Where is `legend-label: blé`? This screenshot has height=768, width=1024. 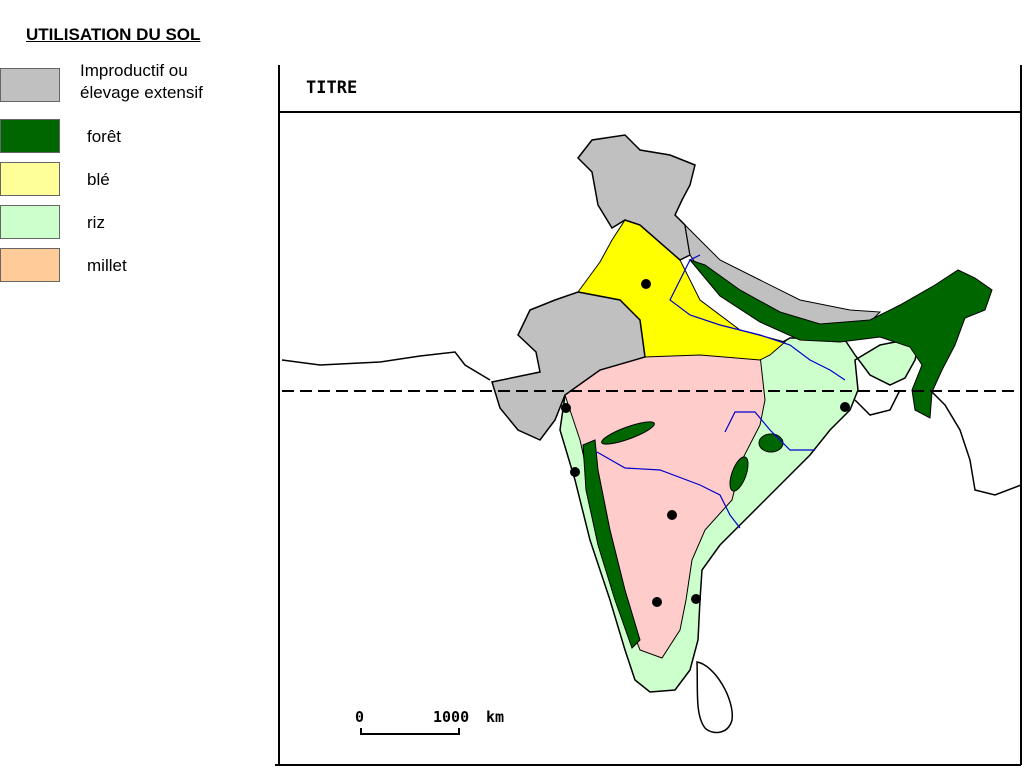 legend-label: blé is located at coordinates (98, 179).